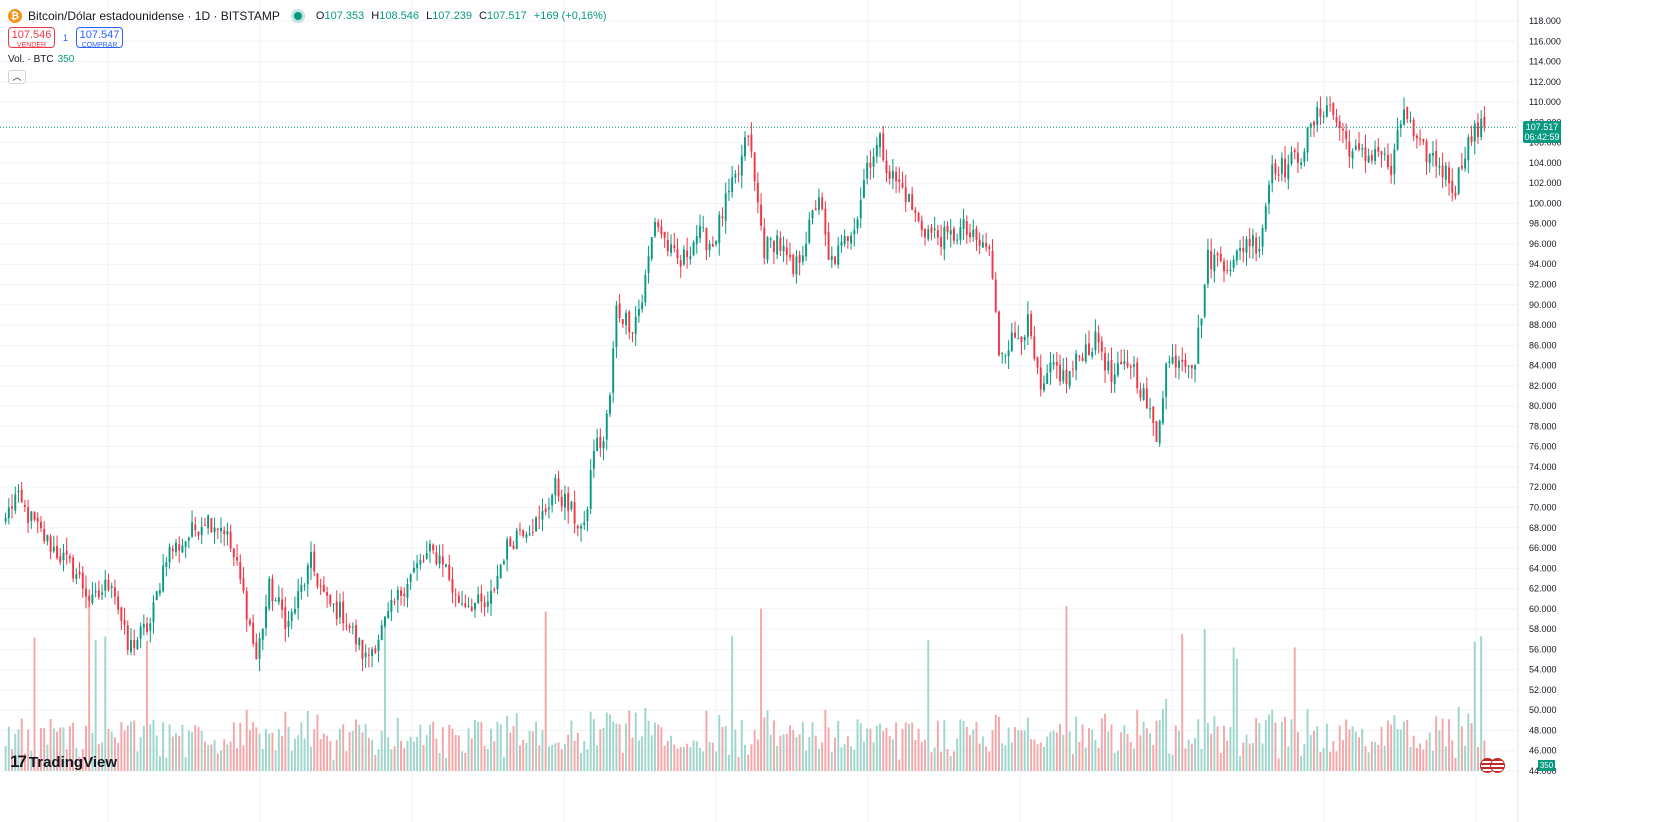 Image resolution: width=1656 pixels, height=822 pixels. Describe the element at coordinates (320, 16) in the screenshot. I see `open-label: O` at that location.